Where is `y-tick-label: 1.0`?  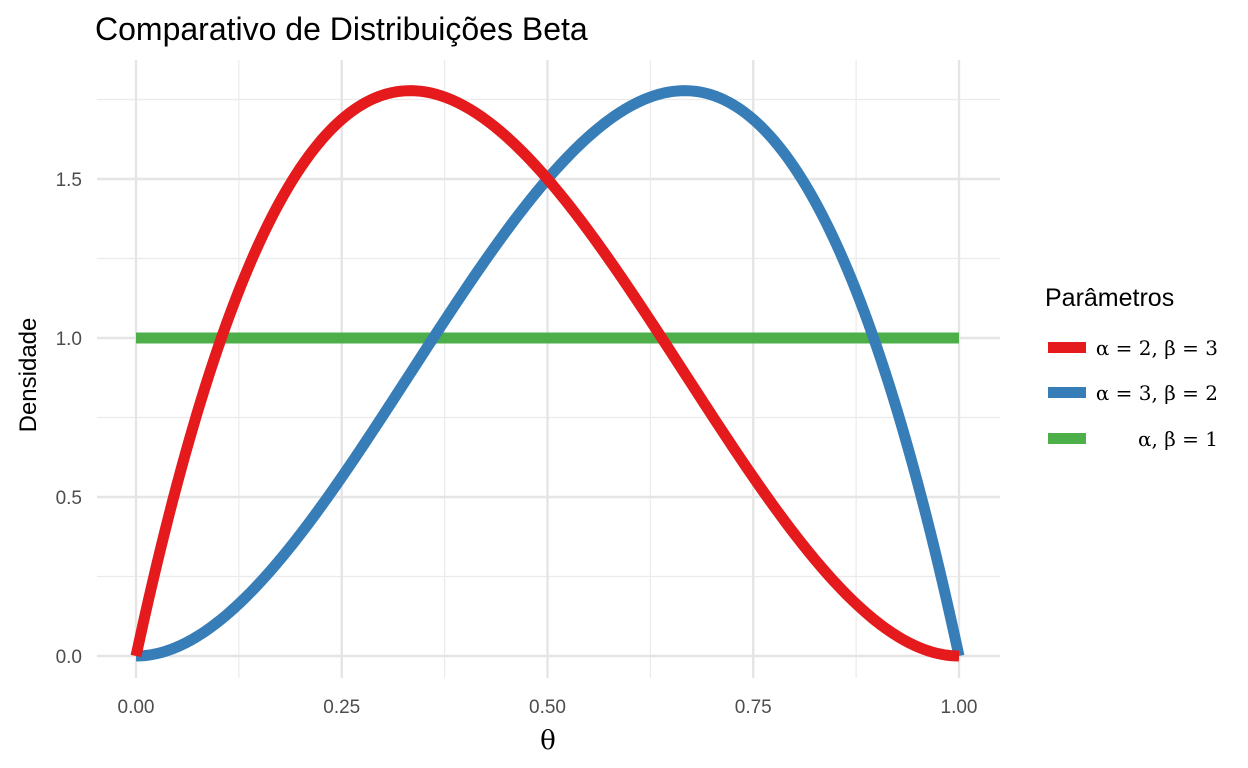 y-tick-label: 1.0 is located at coordinates (69, 339).